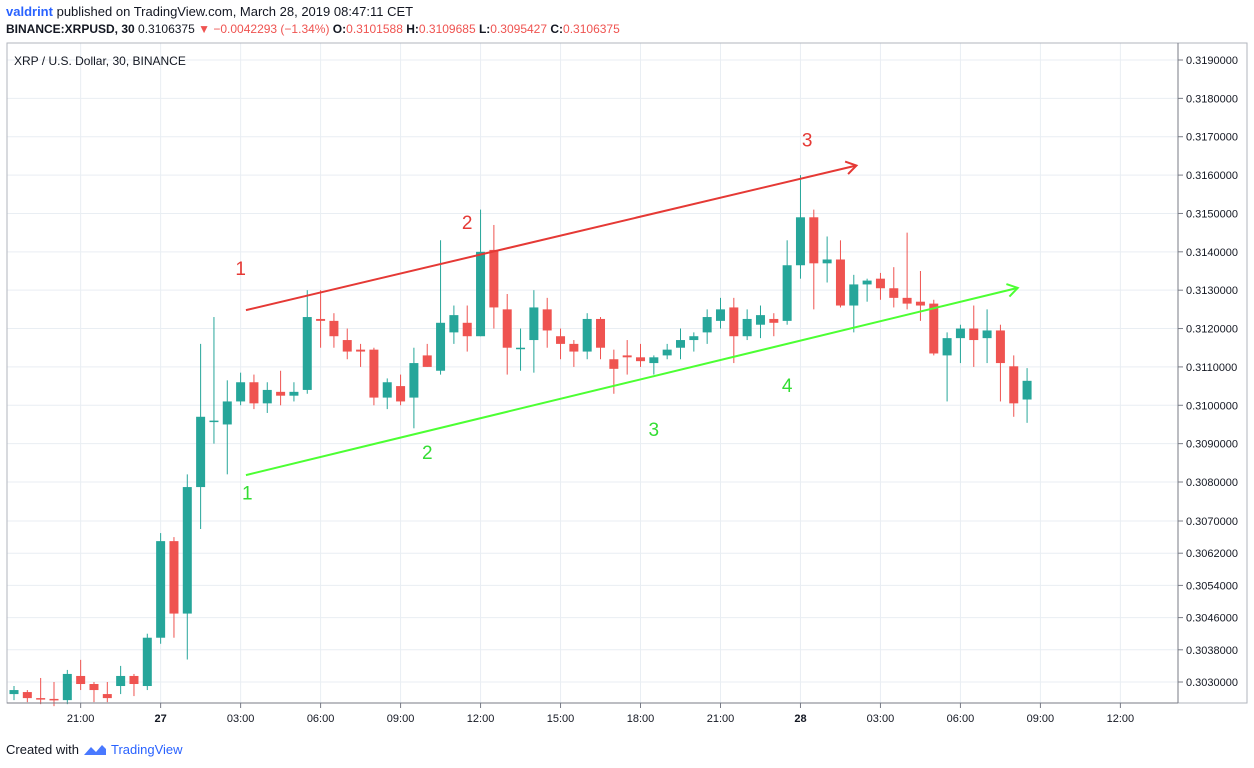 The height and width of the screenshot is (768, 1254). I want to click on close-value: 0.3106375, so click(591, 29).